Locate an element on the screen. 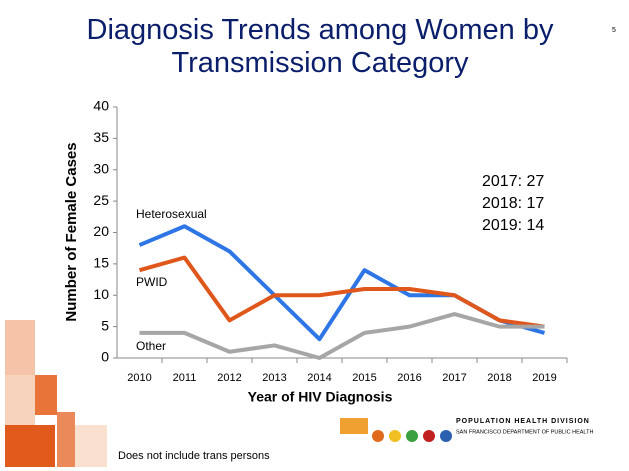  y-tick-label: 10 is located at coordinates (101, 294).